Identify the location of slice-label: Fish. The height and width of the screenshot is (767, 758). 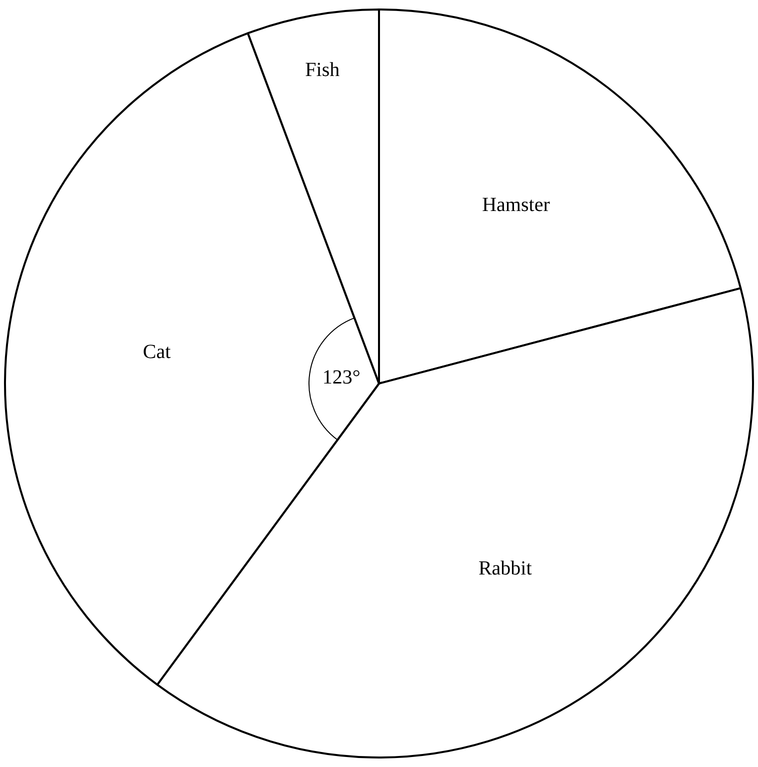
(322, 69).